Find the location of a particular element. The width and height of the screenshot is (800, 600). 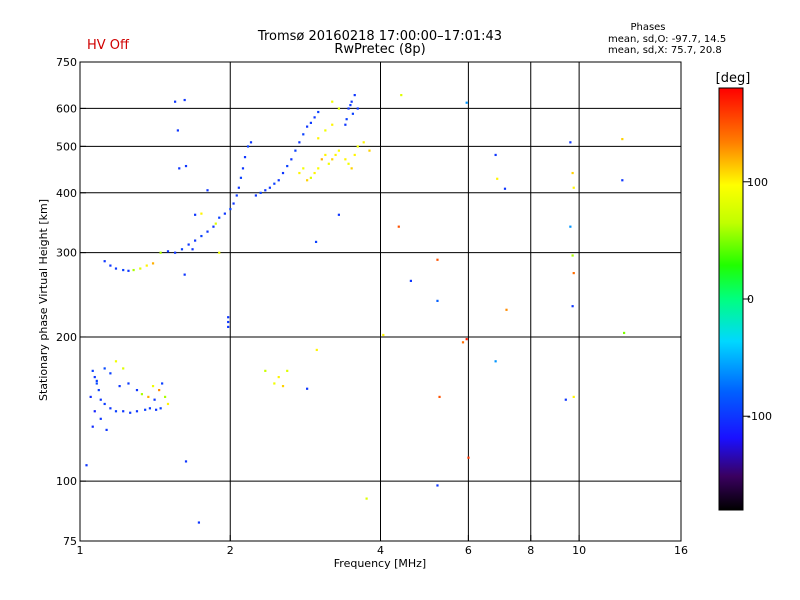

y-tick-label: 400 is located at coordinates (66, 193).